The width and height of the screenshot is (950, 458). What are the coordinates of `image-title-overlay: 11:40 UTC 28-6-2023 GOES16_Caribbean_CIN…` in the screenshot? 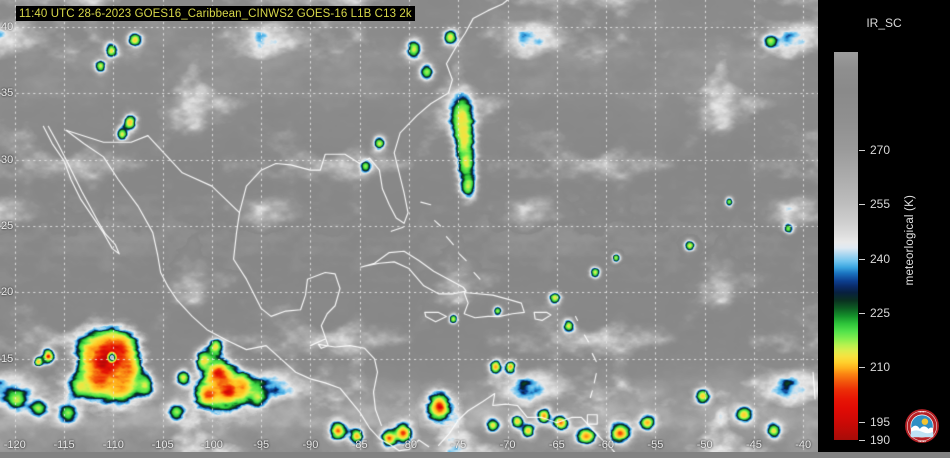 It's located at (215, 13).